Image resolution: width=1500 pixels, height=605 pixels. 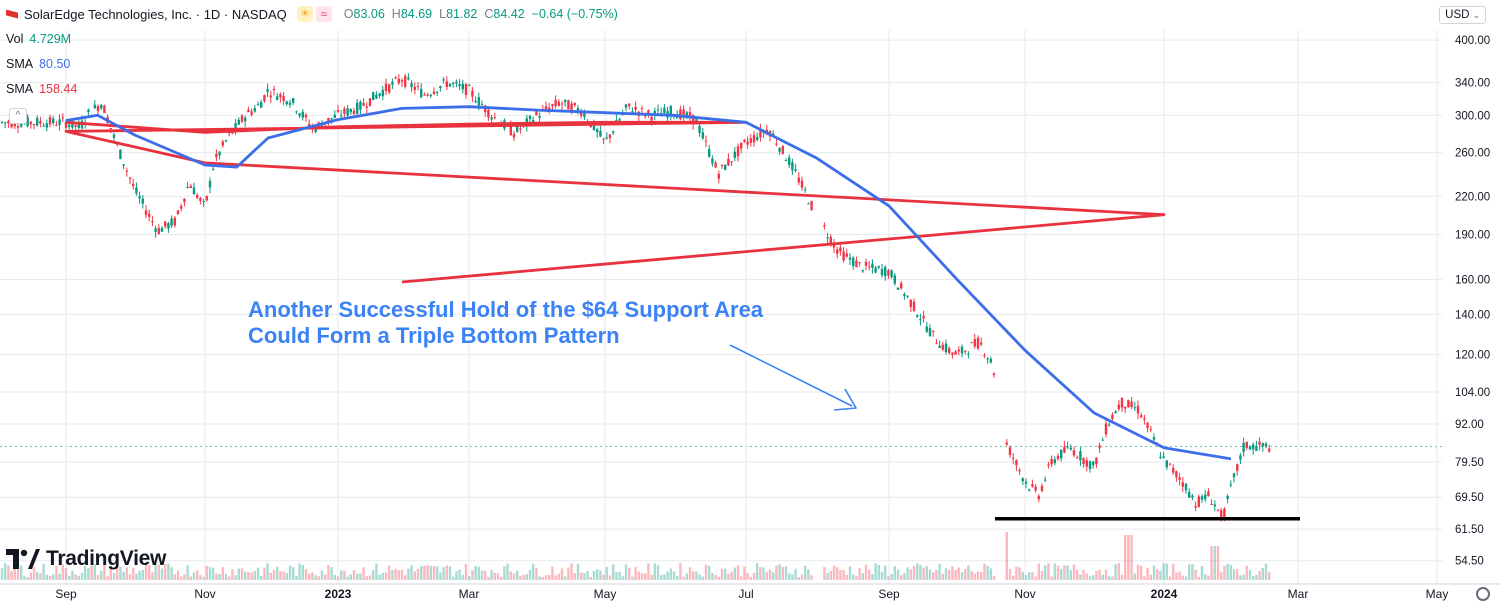 I want to click on legend-sma-fast: SMA 80.50, so click(x=38, y=64).